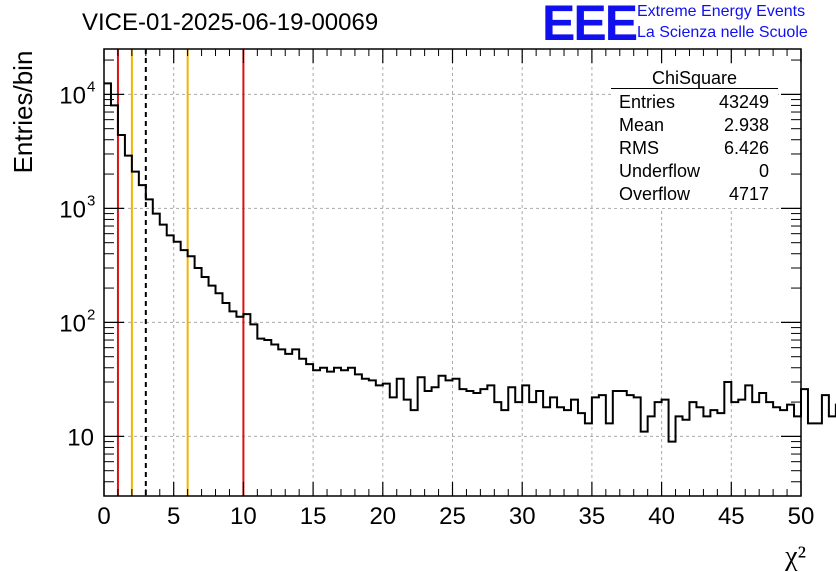  Describe the element at coordinates (694, 102) in the screenshot. I see `stats-row-entries: Entries 43249` at that location.